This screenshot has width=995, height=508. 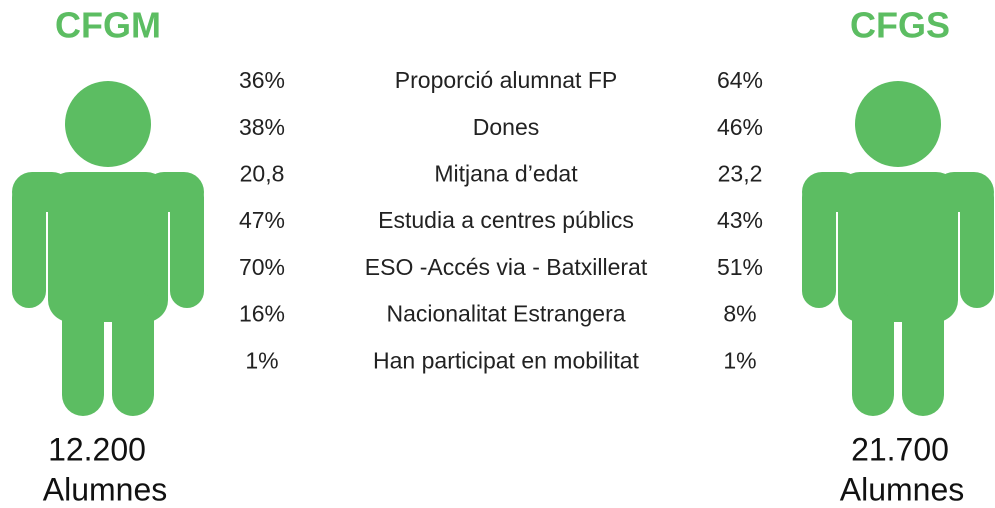 What do you see at coordinates (740, 173) in the screenshot?
I see `right-value: 23,2` at bounding box center [740, 173].